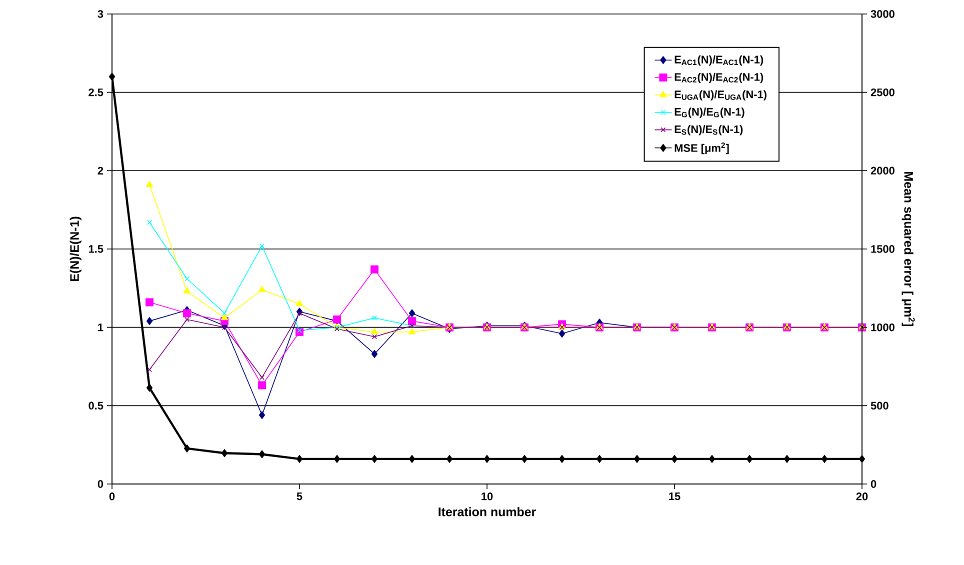 Image resolution: width=964 pixels, height=565 pixels. I want to click on y-tick-label: 1, so click(101, 328).